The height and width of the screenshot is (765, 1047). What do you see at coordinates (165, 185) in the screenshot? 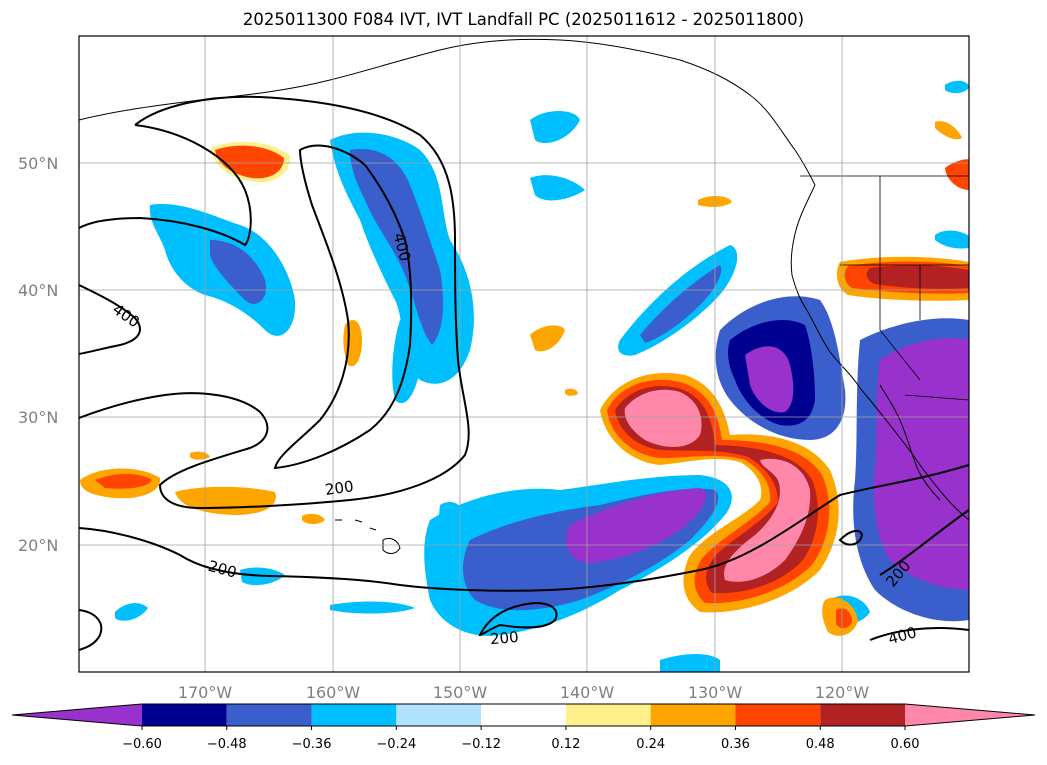
I see `ivt-contour-200-inner` at bounding box center [165, 185].